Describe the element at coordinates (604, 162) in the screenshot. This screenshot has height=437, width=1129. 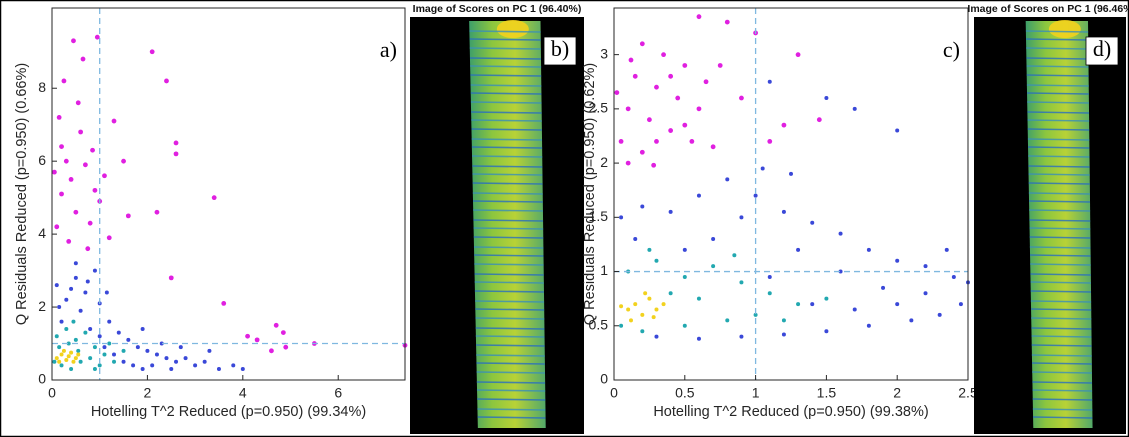
I see `y-tick-label: 2` at that location.